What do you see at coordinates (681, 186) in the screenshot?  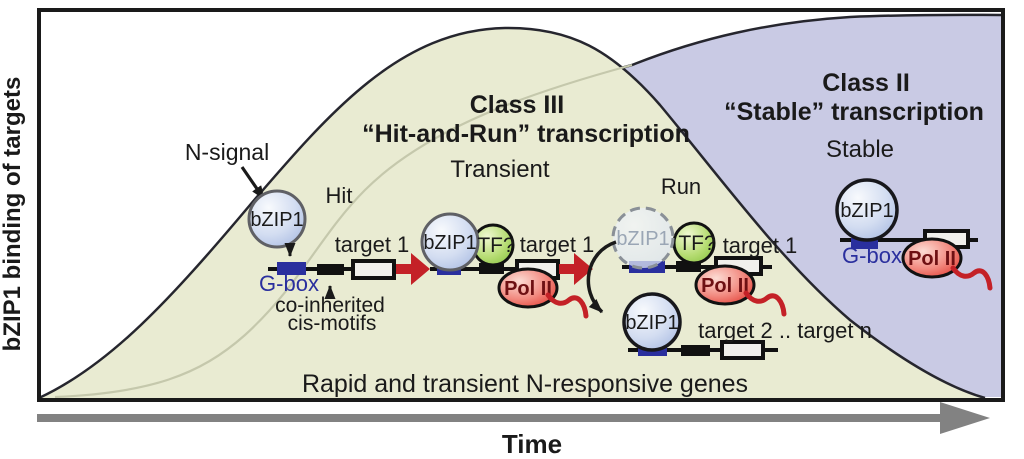 I see `run-label: Run` at bounding box center [681, 186].